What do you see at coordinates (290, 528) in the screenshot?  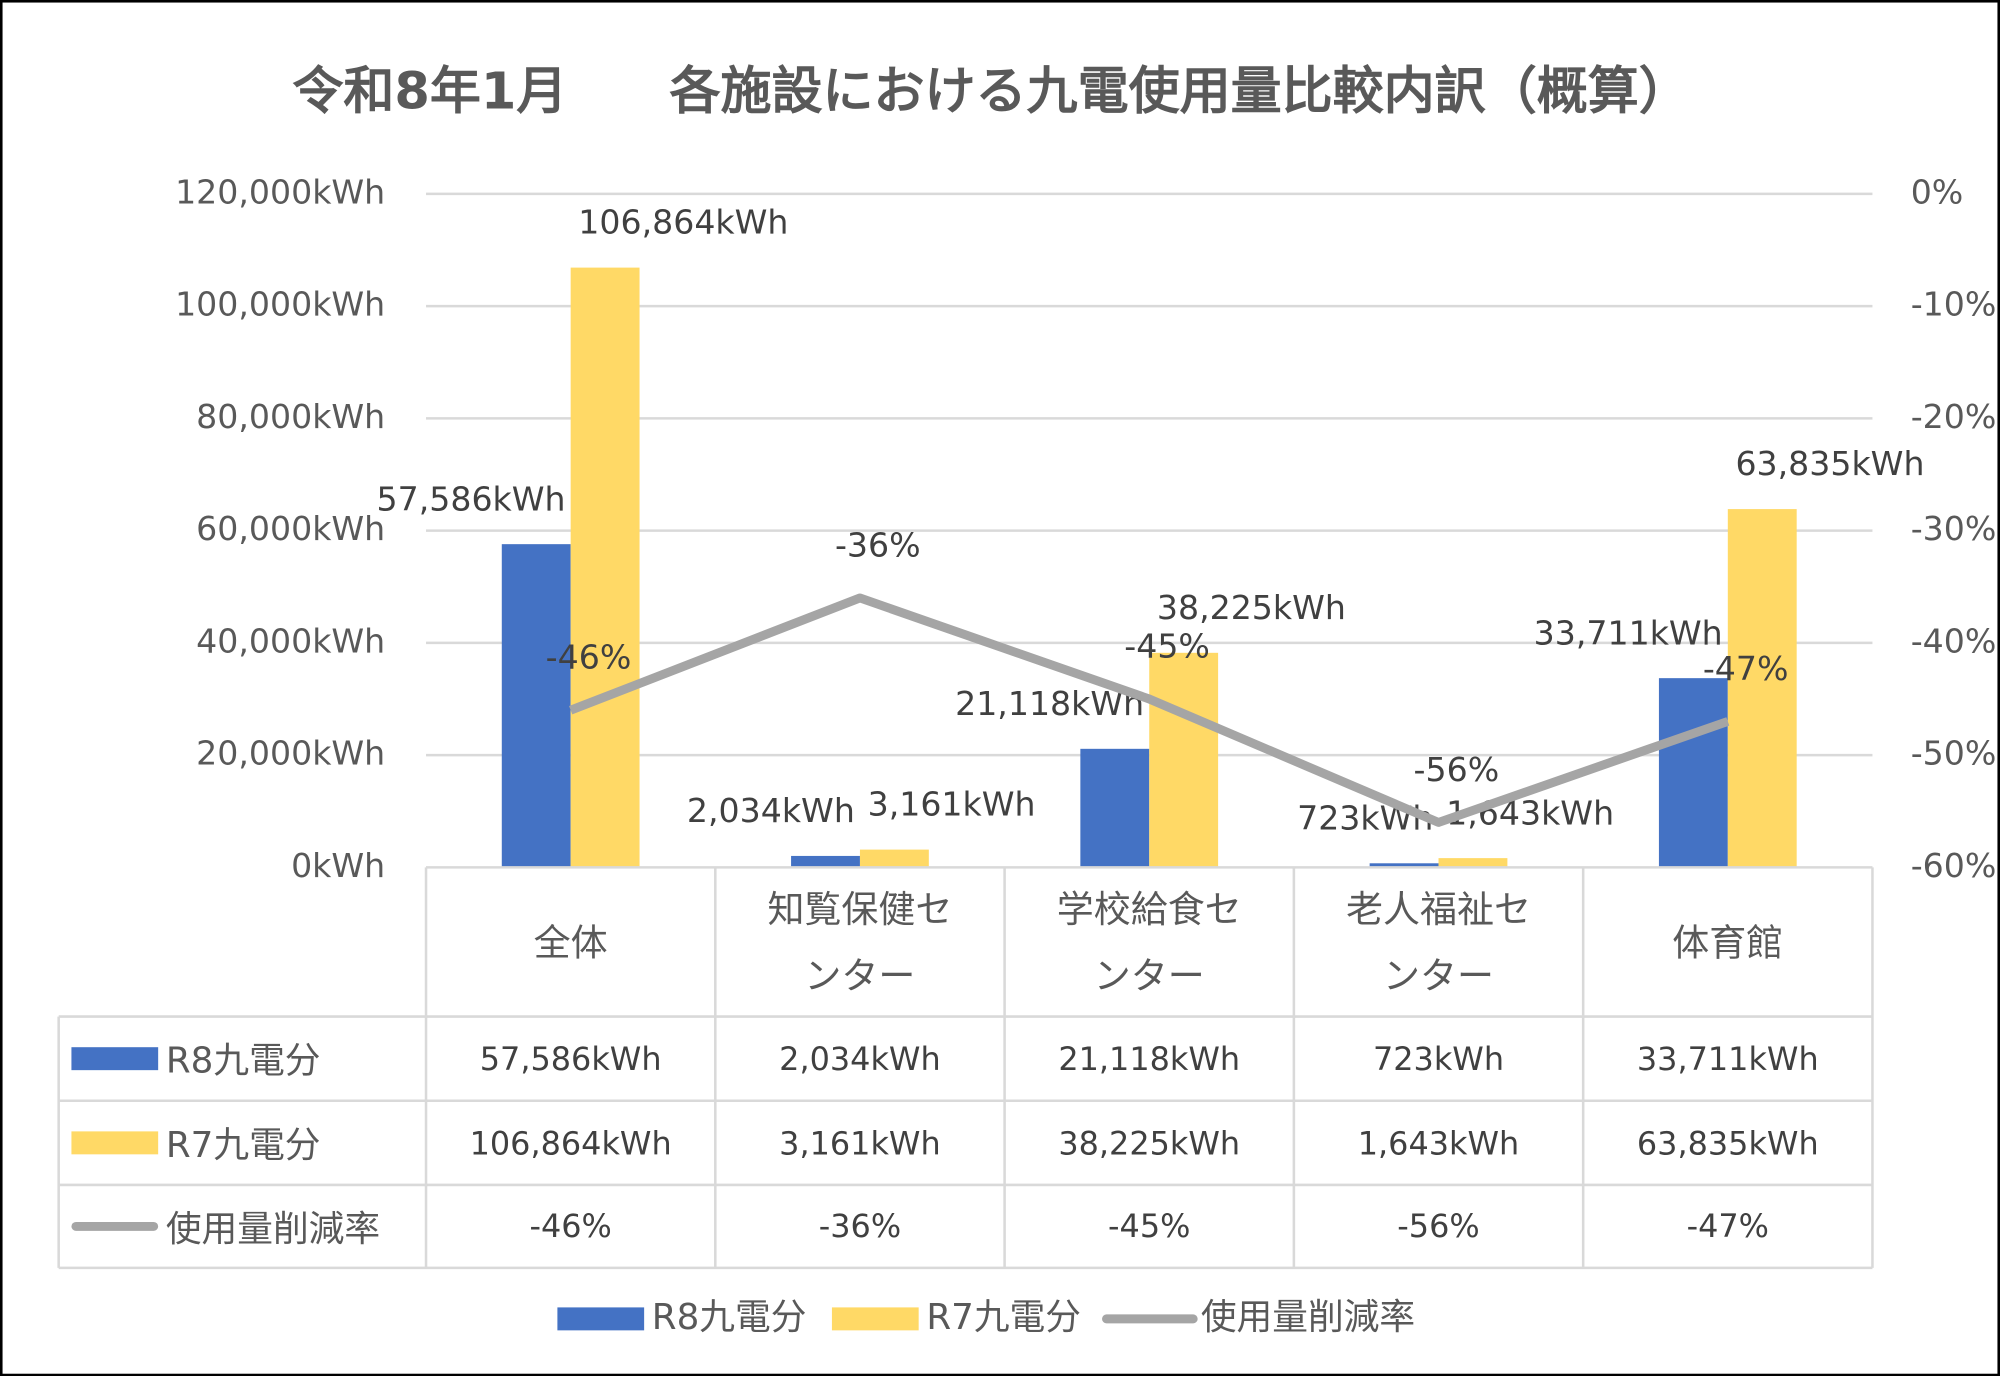 I see `y-tick-label: 60,000kWh` at bounding box center [290, 528].